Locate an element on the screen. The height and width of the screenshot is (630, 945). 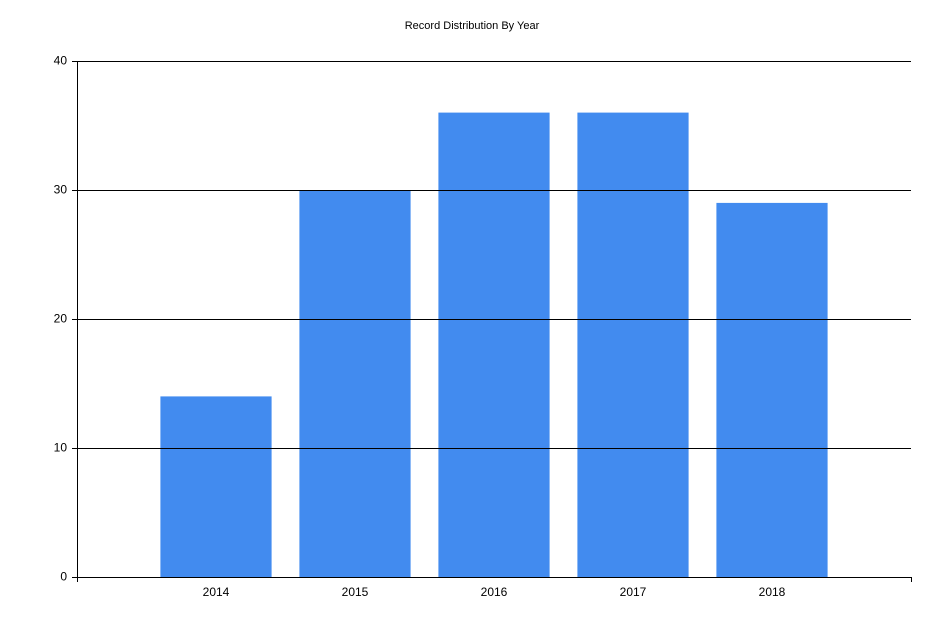
x-tick-label: 2014 is located at coordinates (216, 592).